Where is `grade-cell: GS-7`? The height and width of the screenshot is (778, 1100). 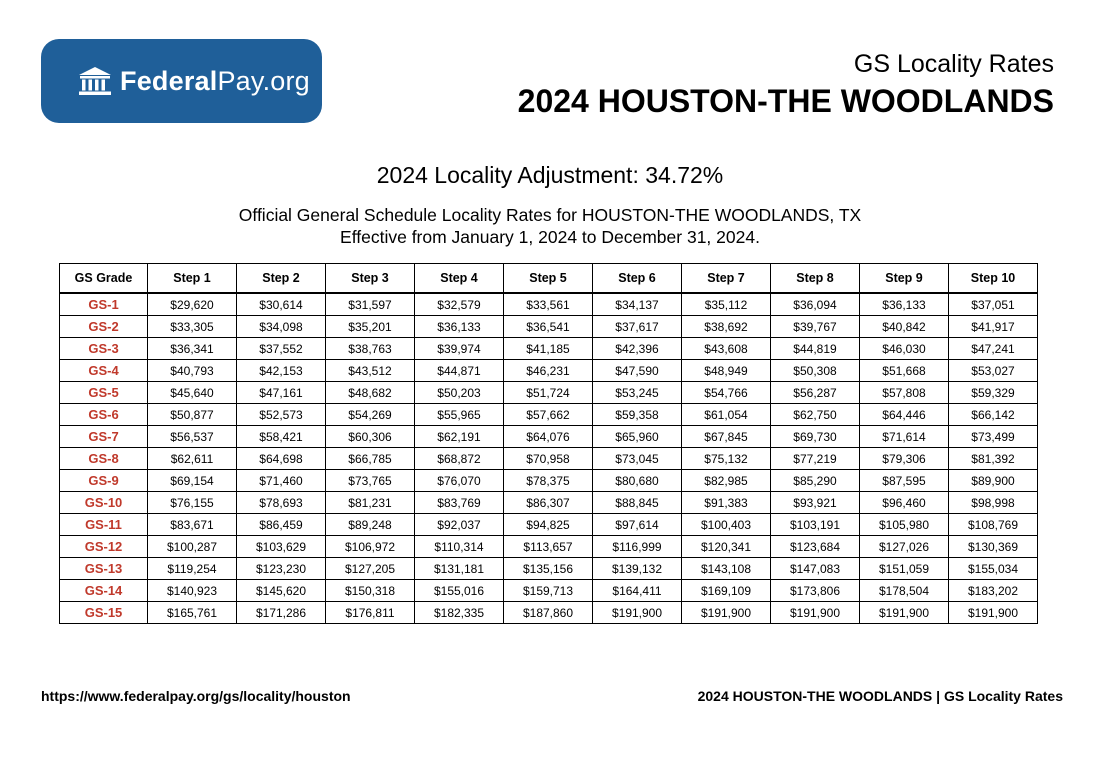 grade-cell: GS-7 is located at coordinates (103, 436).